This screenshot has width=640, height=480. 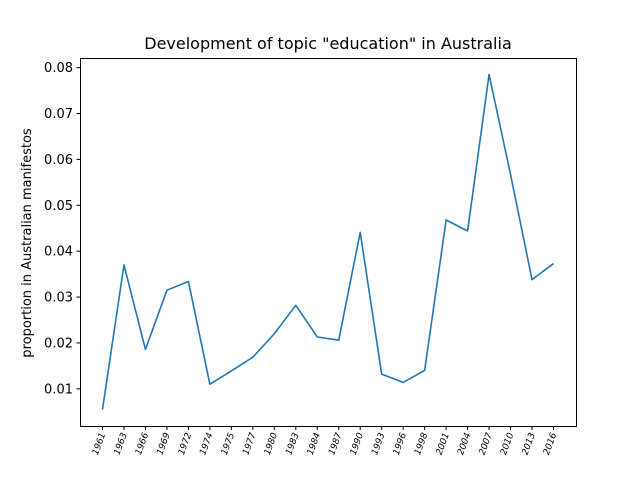 What do you see at coordinates (550, 443) in the screenshot?
I see `x-tick-label: 2016` at bounding box center [550, 443].